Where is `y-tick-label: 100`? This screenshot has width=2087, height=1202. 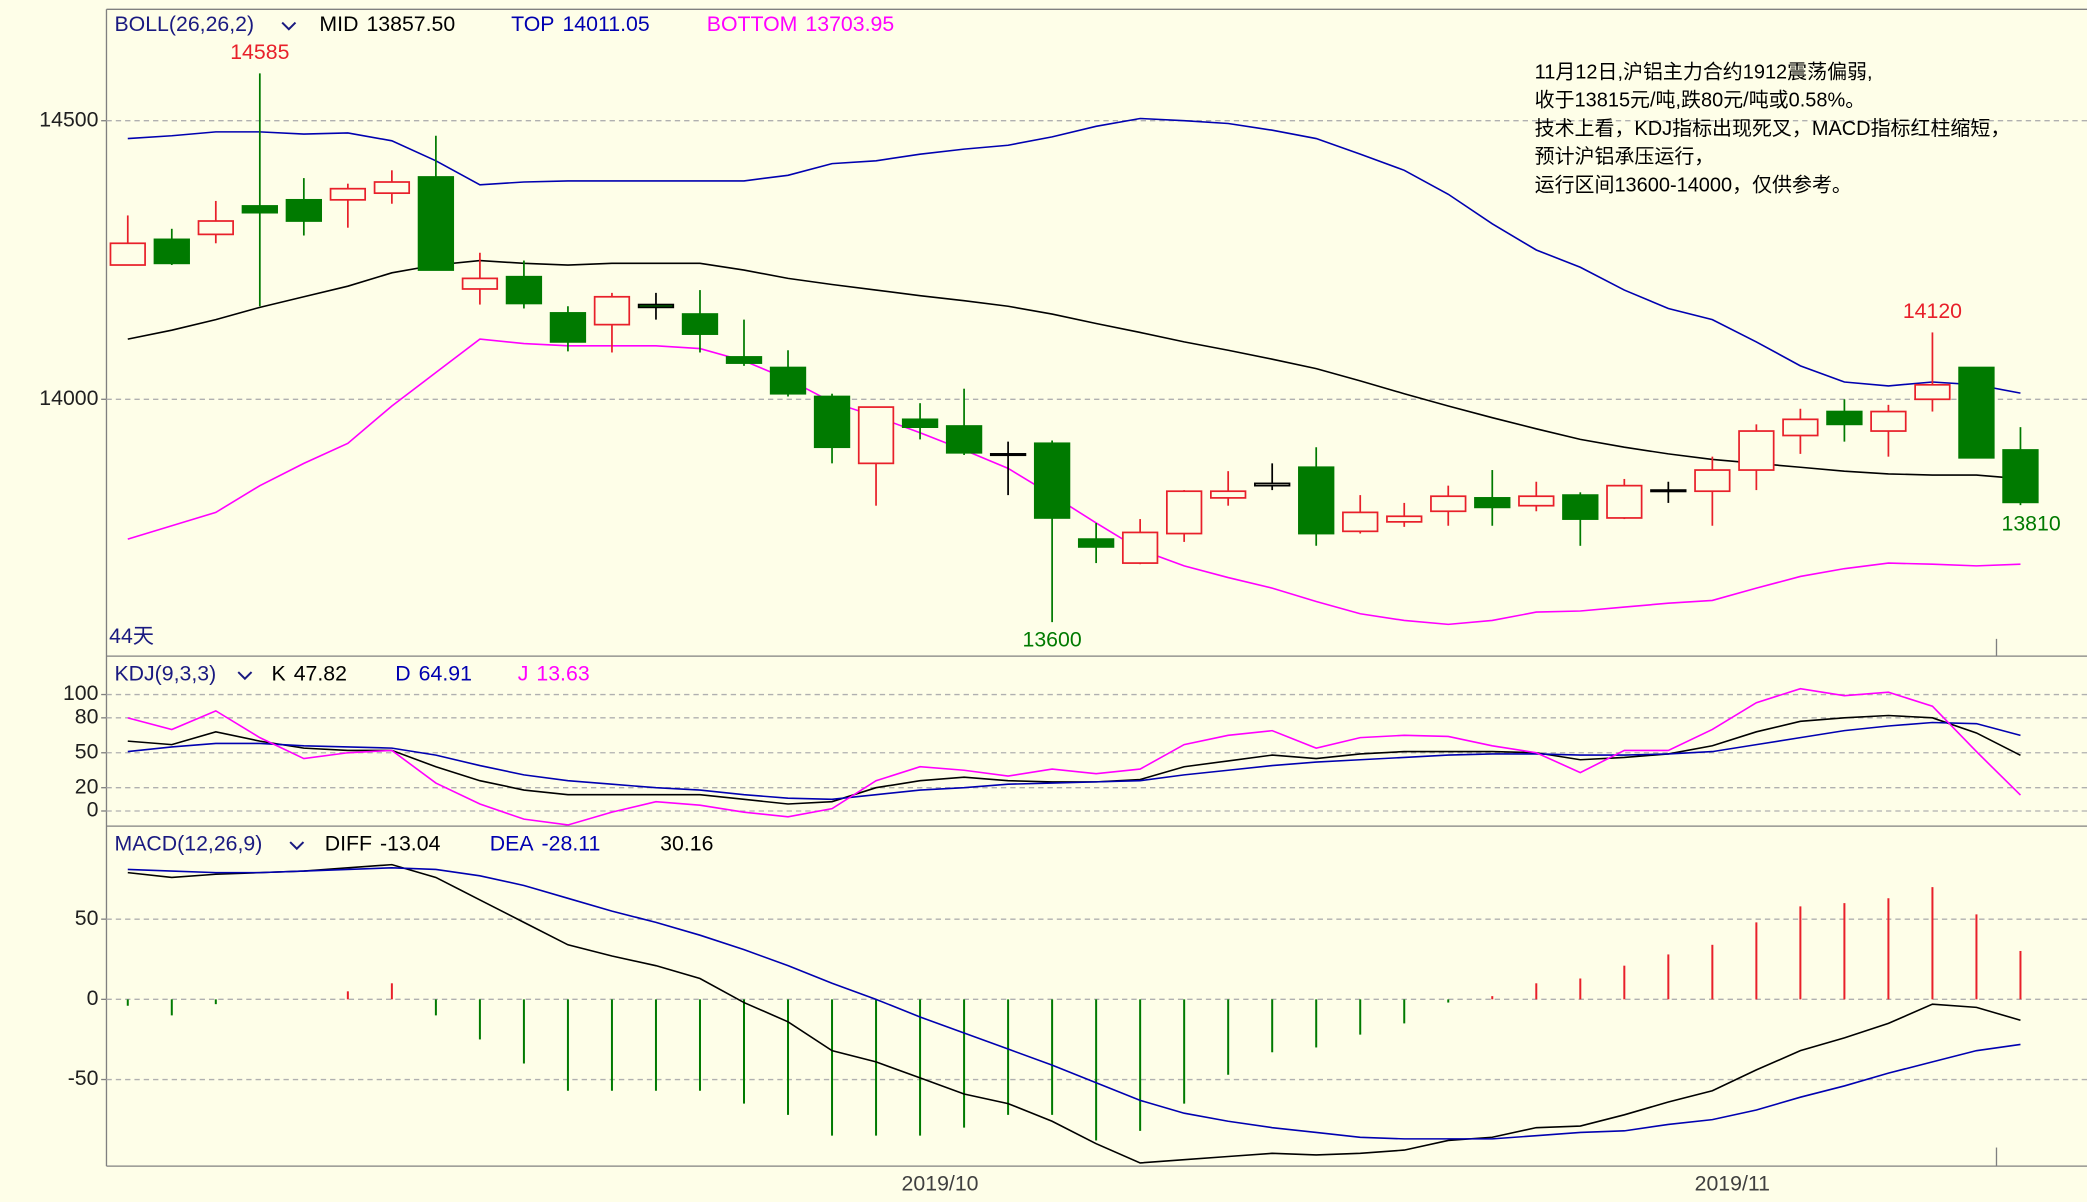
y-tick-label: 100 is located at coordinates (81, 693).